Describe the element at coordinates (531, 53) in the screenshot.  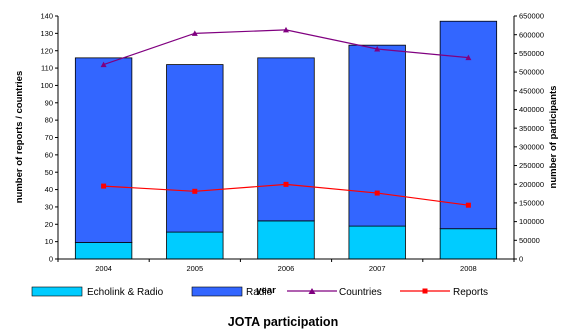
I see `right-tick-label: 550000` at that location.